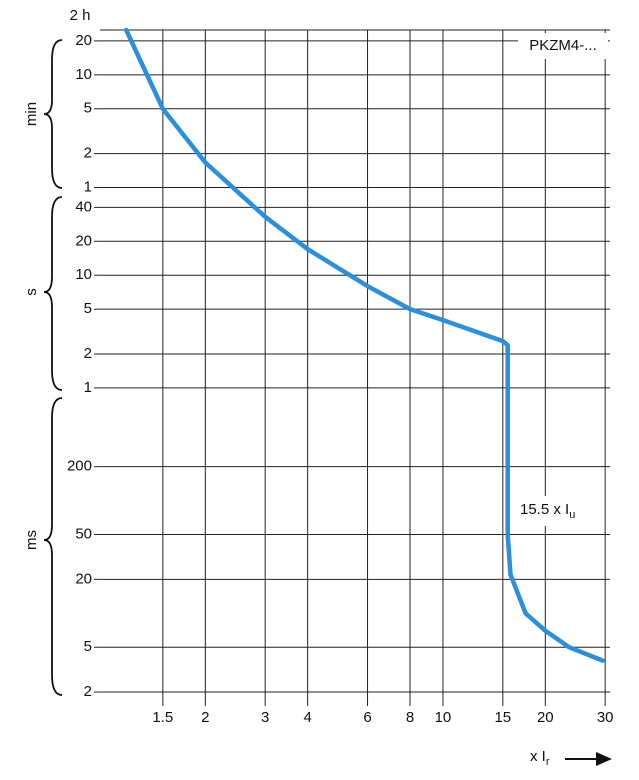 The height and width of the screenshot is (780, 639). I want to click on x-tick-label: 8, so click(410, 717).